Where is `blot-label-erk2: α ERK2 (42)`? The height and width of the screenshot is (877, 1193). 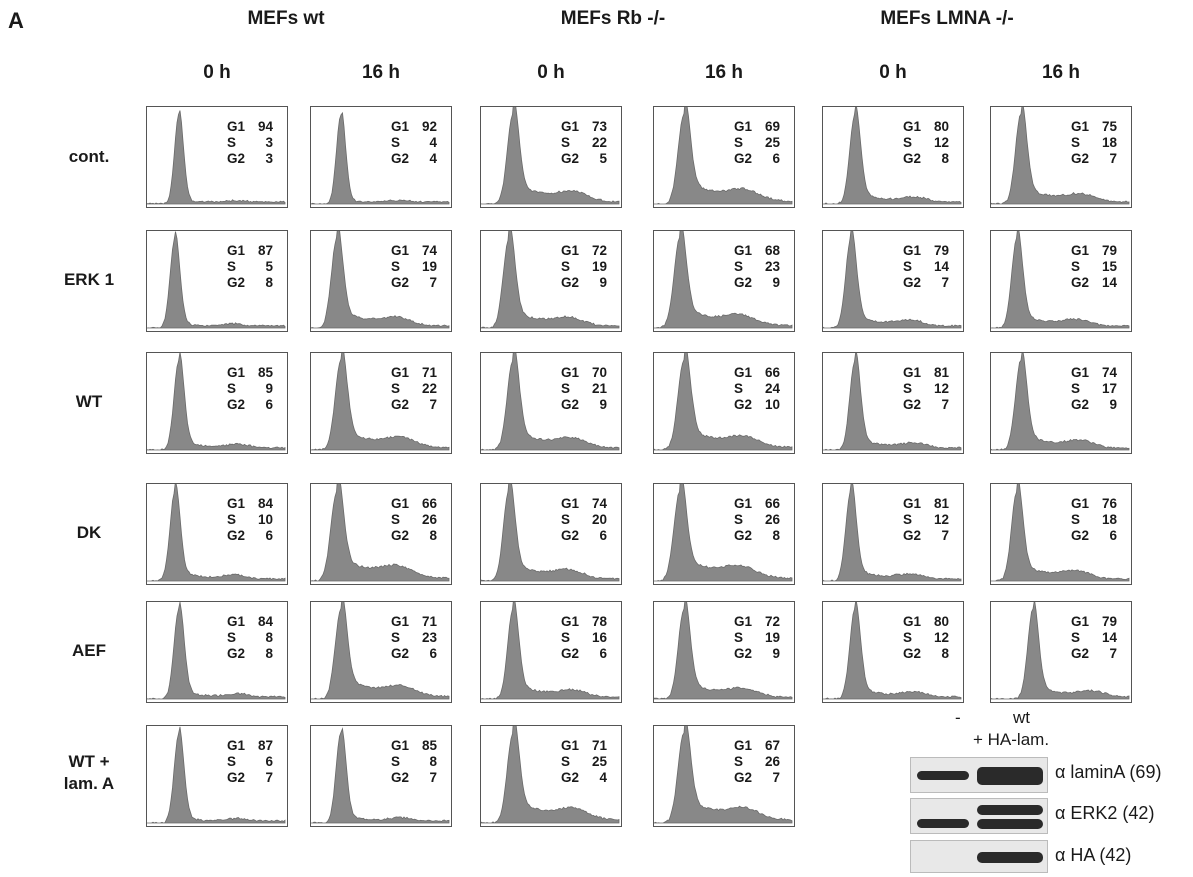 blot-label-erk2: α ERK2 (42) is located at coordinates (1105, 813).